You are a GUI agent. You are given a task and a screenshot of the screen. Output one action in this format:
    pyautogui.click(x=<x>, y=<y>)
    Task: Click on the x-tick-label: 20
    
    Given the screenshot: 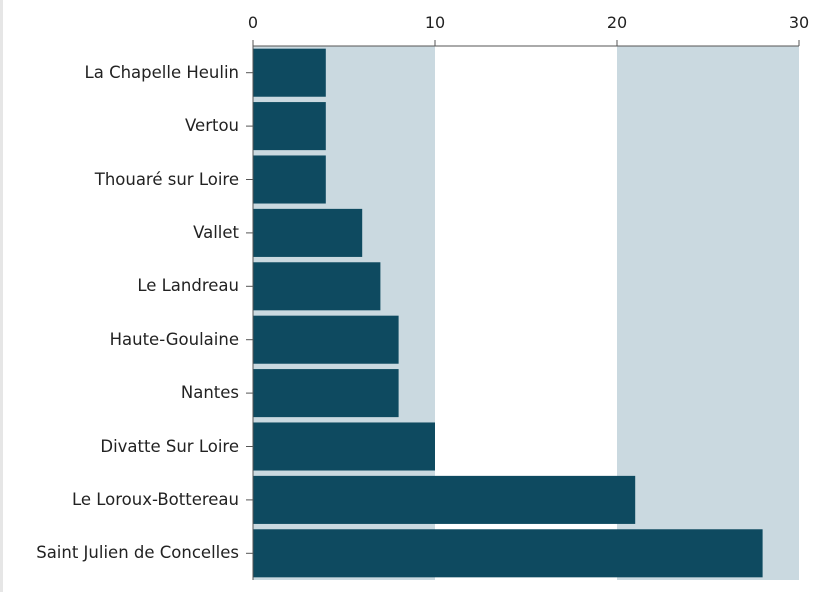 What is the action you would take?
    pyautogui.click(x=617, y=22)
    